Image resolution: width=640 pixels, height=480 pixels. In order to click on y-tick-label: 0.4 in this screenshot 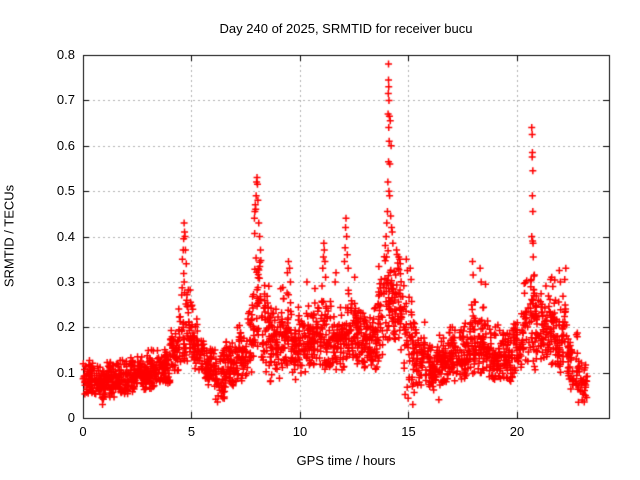, I will do `click(65, 236)`.